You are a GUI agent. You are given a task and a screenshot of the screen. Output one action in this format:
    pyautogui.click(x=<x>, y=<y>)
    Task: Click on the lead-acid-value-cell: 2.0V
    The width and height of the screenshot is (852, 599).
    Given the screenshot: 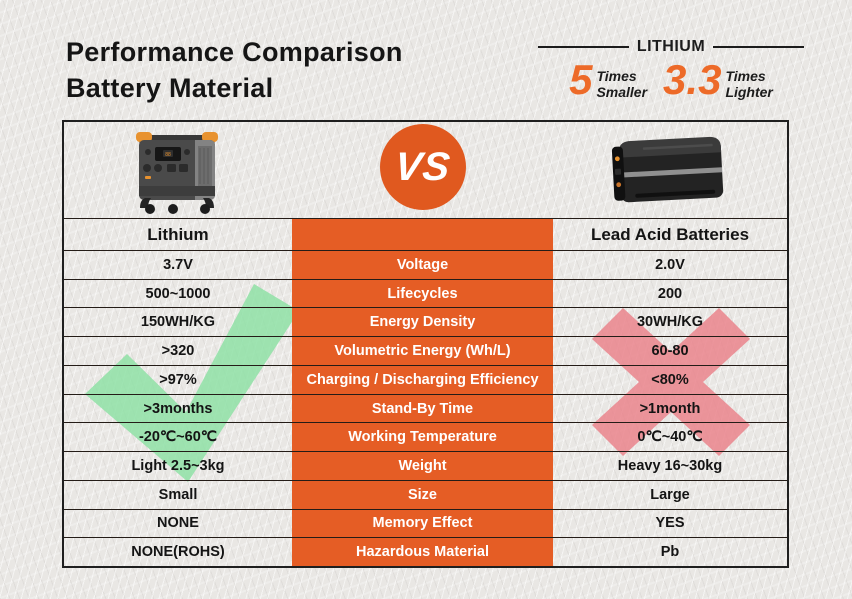 What is the action you would take?
    pyautogui.click(x=670, y=264)
    